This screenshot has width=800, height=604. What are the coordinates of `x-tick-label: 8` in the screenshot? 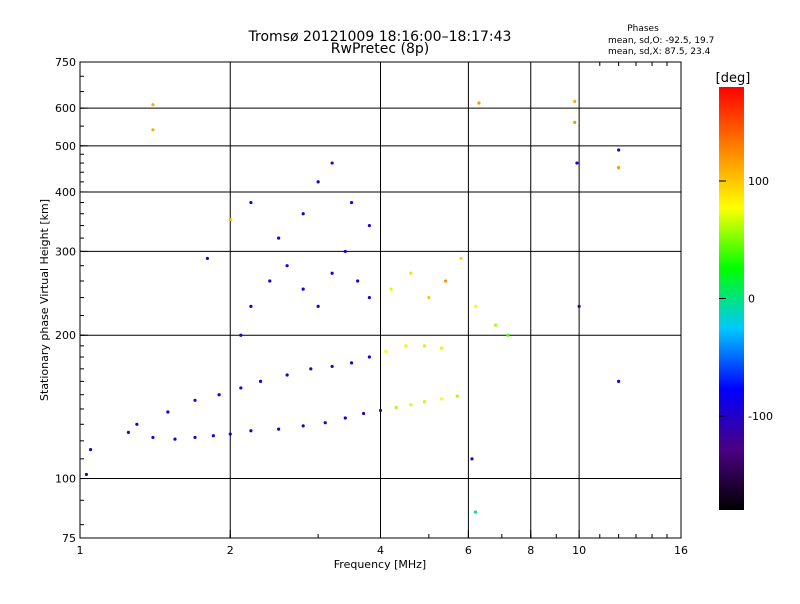 It's located at (530, 550).